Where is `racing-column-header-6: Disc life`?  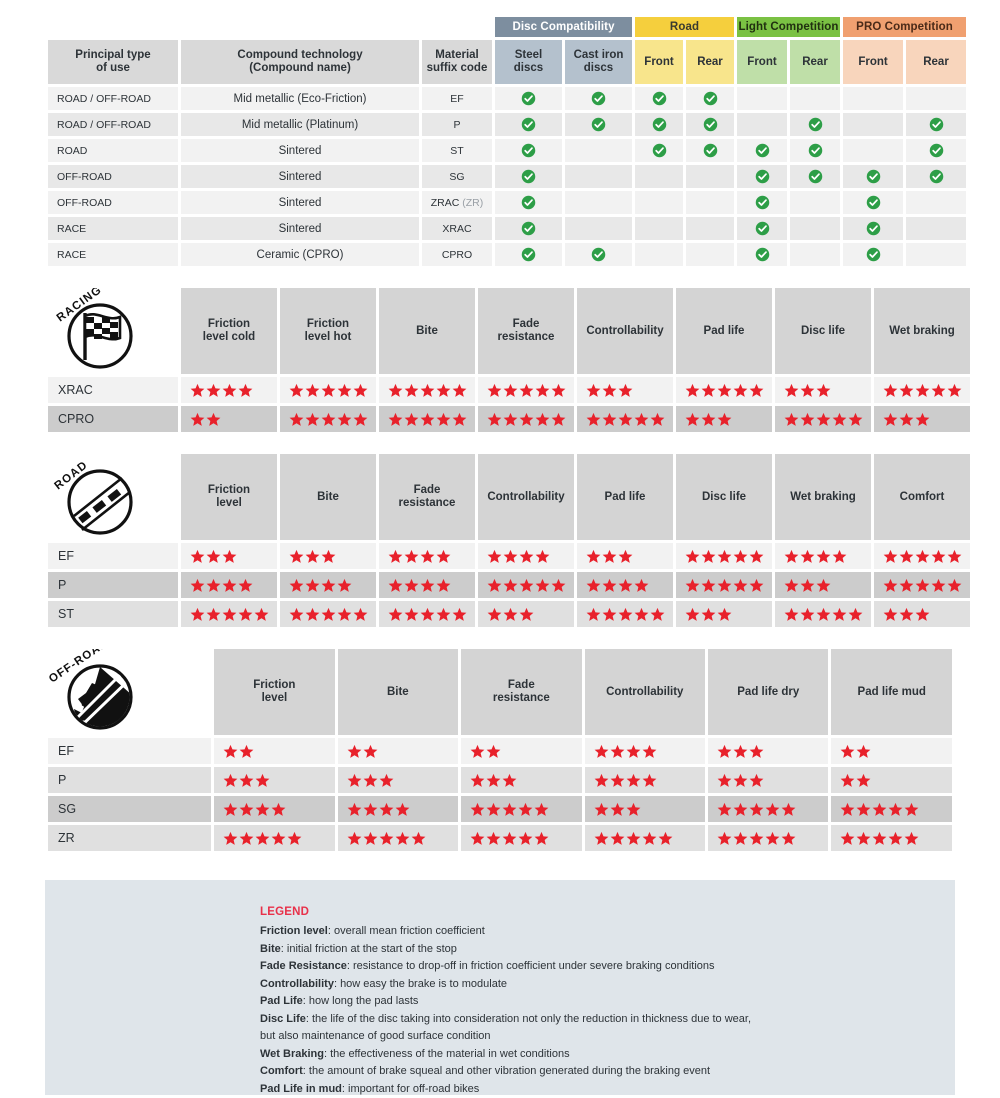 racing-column-header-6: Disc life is located at coordinates (823, 331).